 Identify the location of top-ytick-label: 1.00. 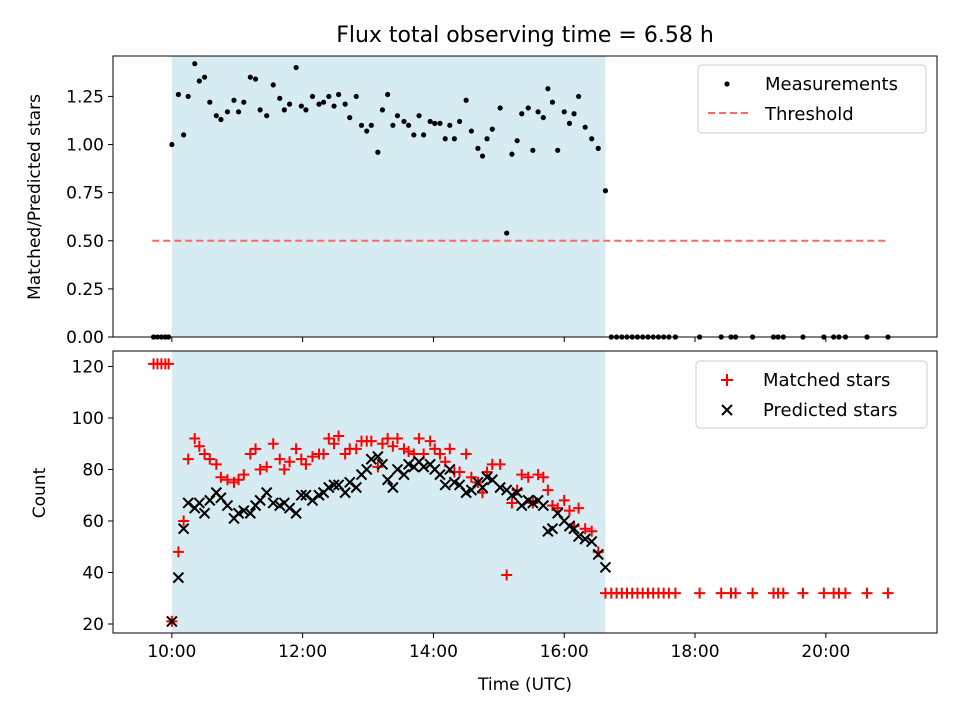
(85, 146).